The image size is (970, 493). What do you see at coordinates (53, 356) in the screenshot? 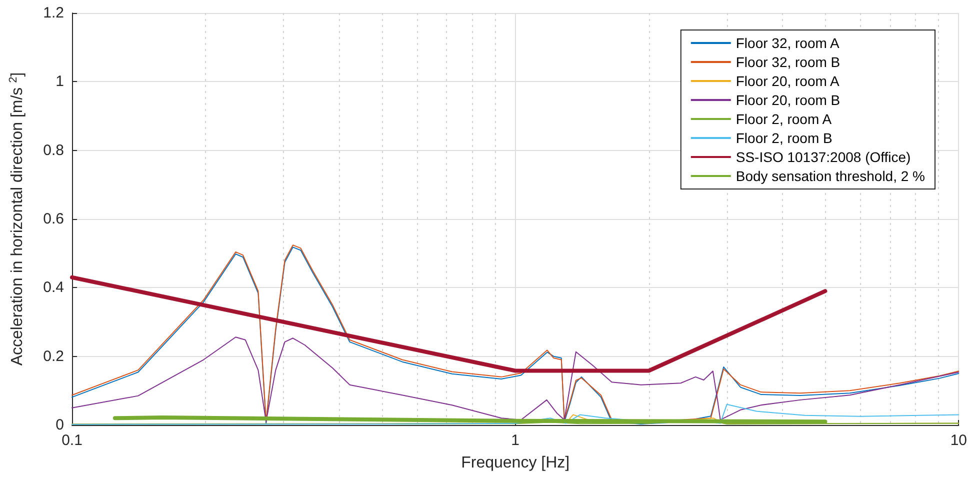
I see `y-tick-label: 0.2` at bounding box center [53, 356].